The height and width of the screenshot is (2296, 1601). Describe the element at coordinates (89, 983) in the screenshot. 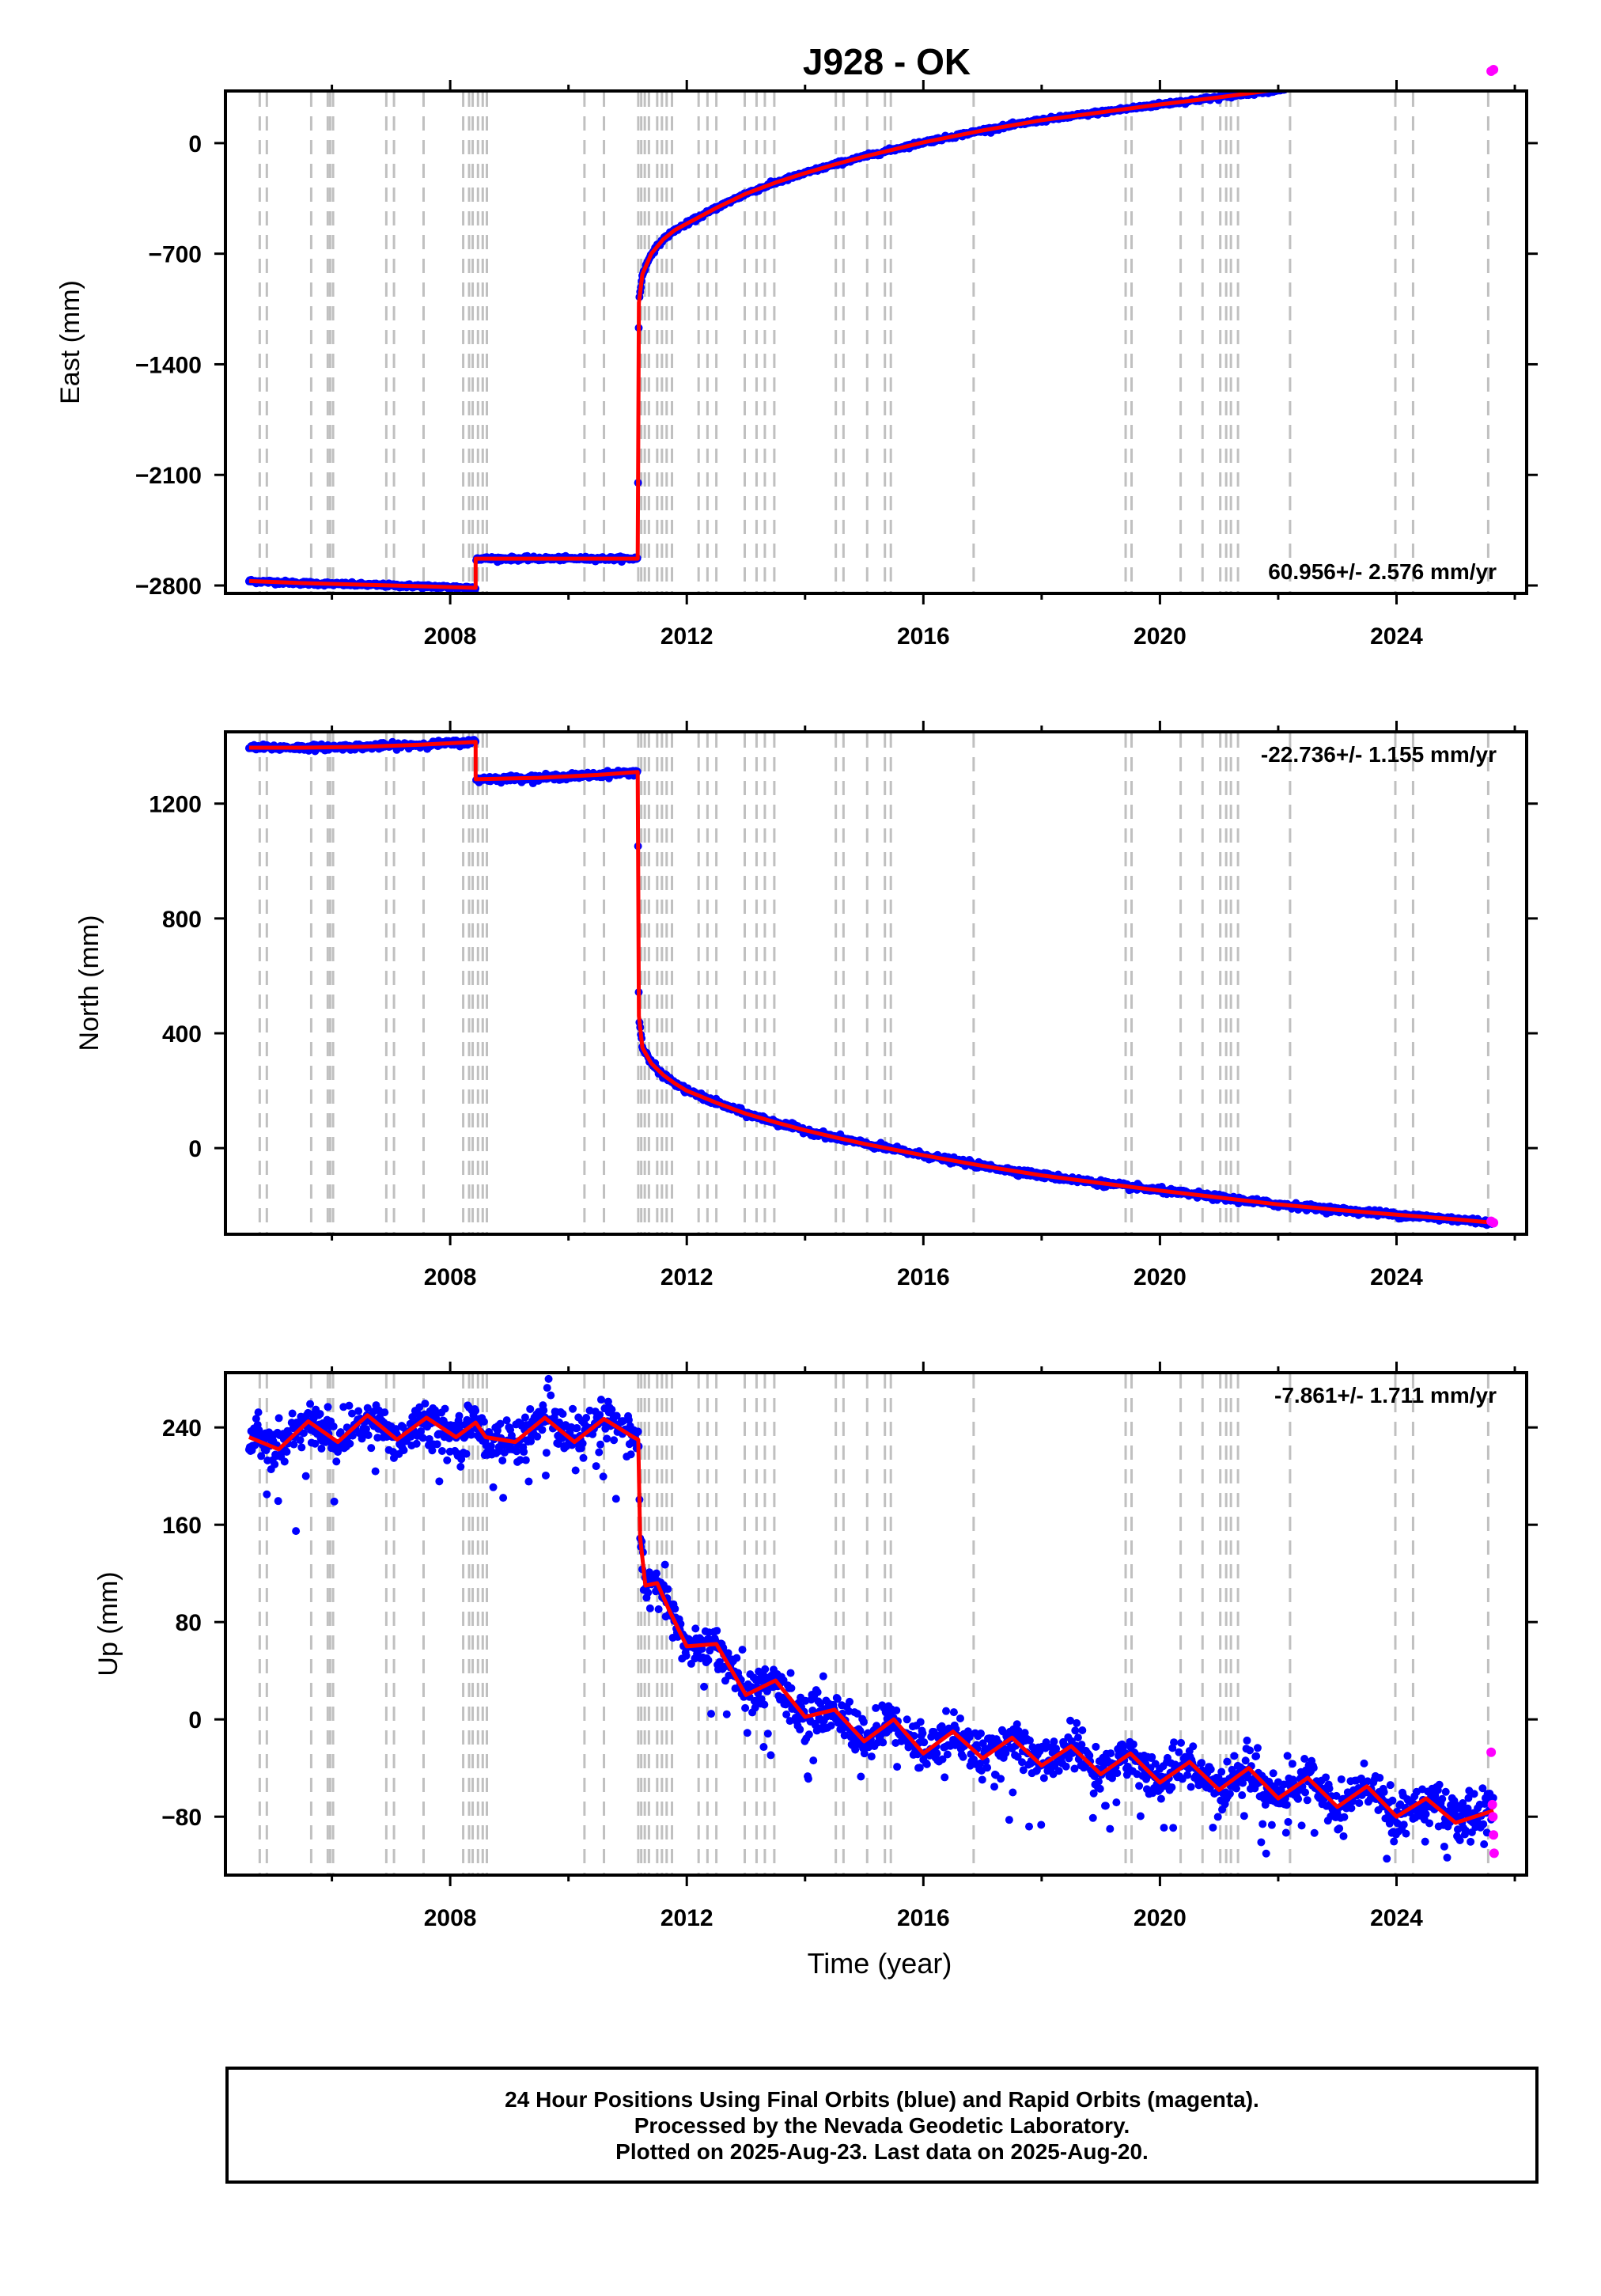

I see `north-axis-label: North (mm)` at that location.